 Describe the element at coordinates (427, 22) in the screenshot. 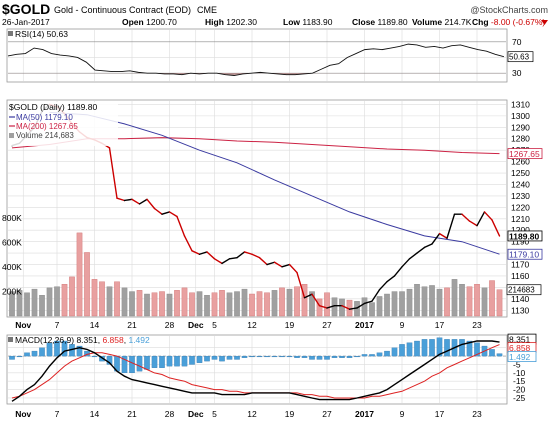

I see `volume-label: Volume` at that location.